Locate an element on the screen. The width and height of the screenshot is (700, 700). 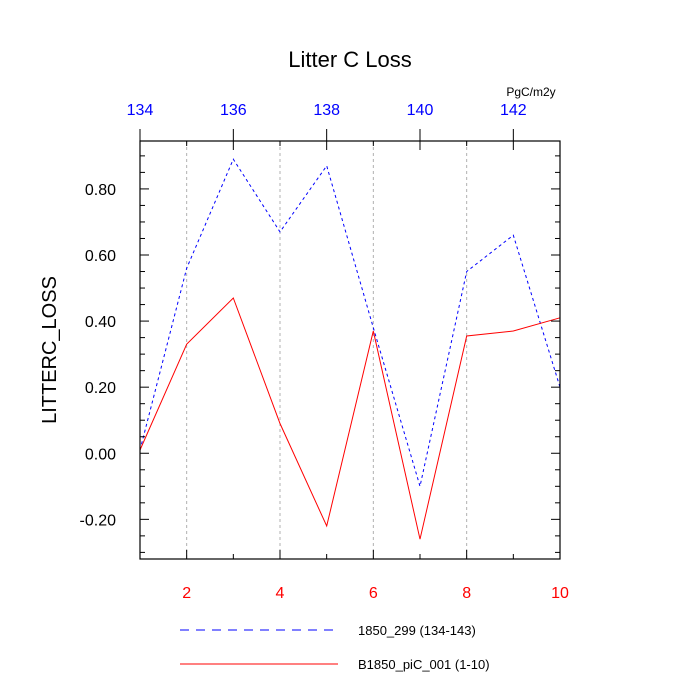
x-bottom-tick-label: 4 is located at coordinates (280, 593).